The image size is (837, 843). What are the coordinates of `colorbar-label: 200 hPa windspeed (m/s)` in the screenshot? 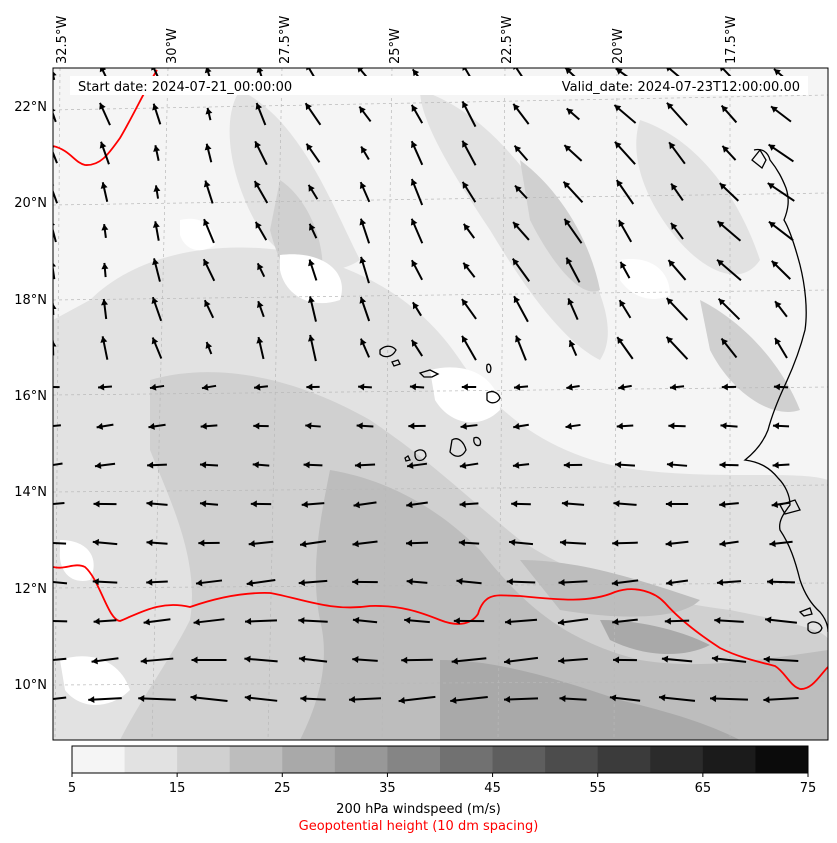 It's located at (418, 809).